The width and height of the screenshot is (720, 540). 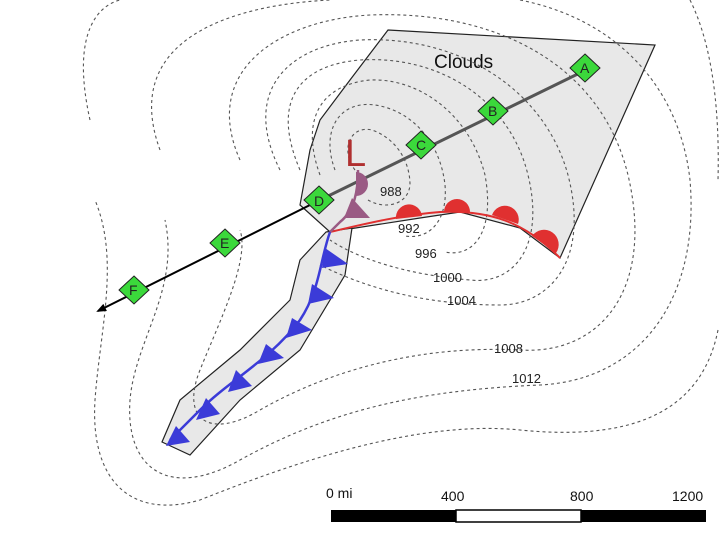 I want to click on scale-label: 400, so click(x=453, y=496).